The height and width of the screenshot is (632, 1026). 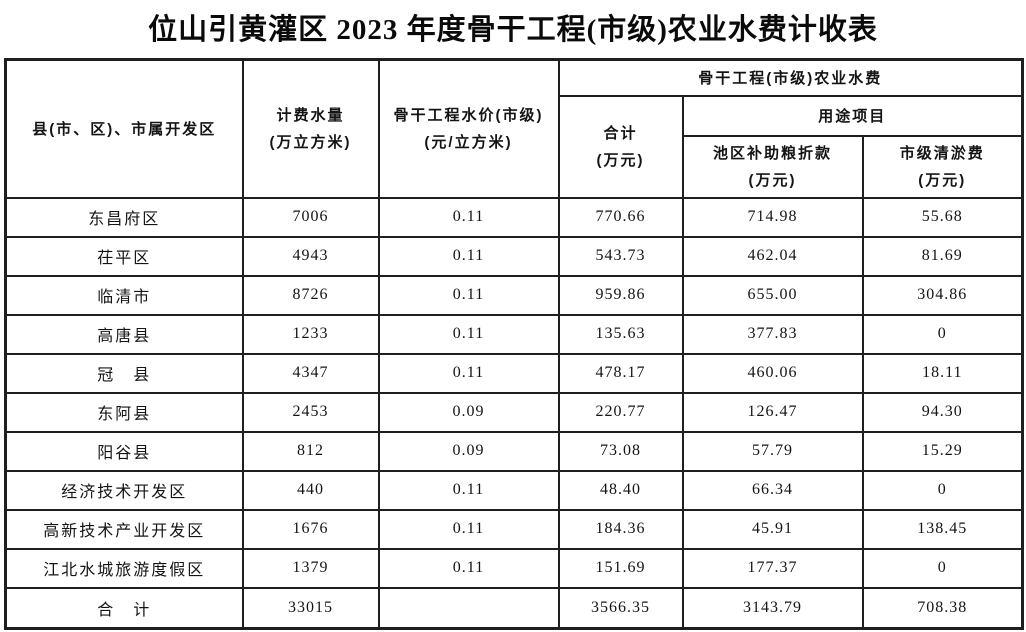 I want to click on cell-total: 770.66, so click(x=620, y=217).